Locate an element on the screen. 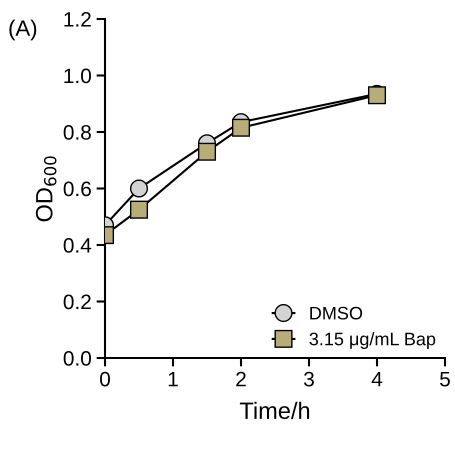  y-tick-label: 1.2 is located at coordinates (77, 19).